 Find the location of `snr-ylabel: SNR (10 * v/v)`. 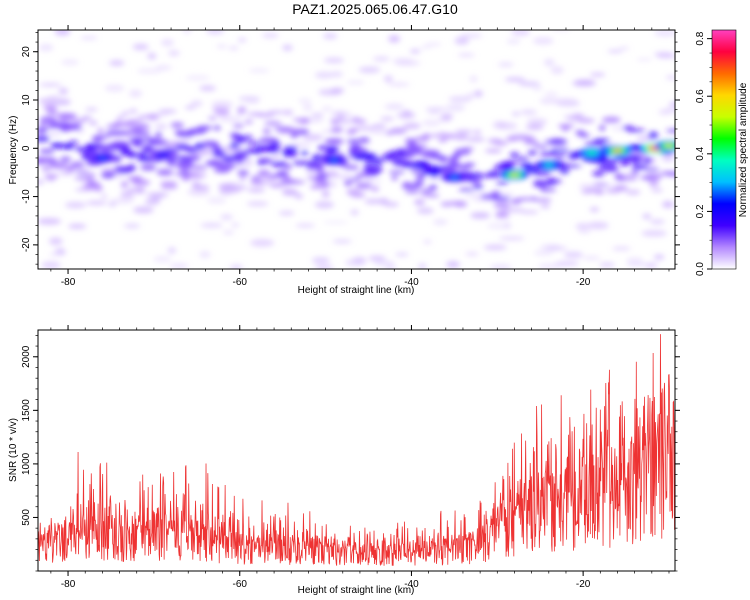

snr-ylabel: SNR (10 * v/v) is located at coordinates (13, 450).